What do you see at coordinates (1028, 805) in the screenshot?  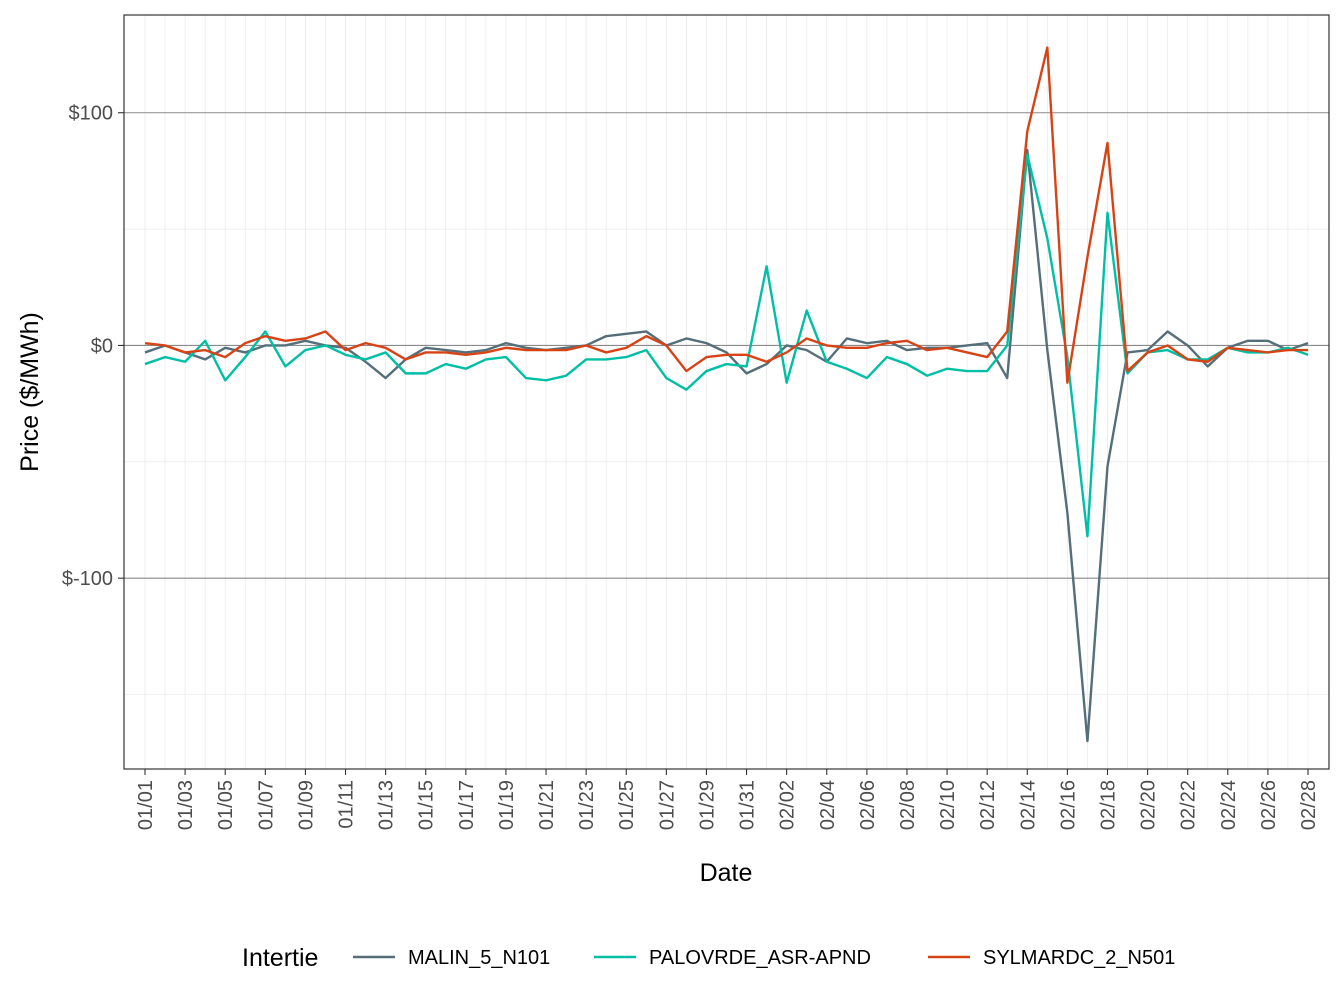 I see `x-tick-label: 02/14` at bounding box center [1028, 805].